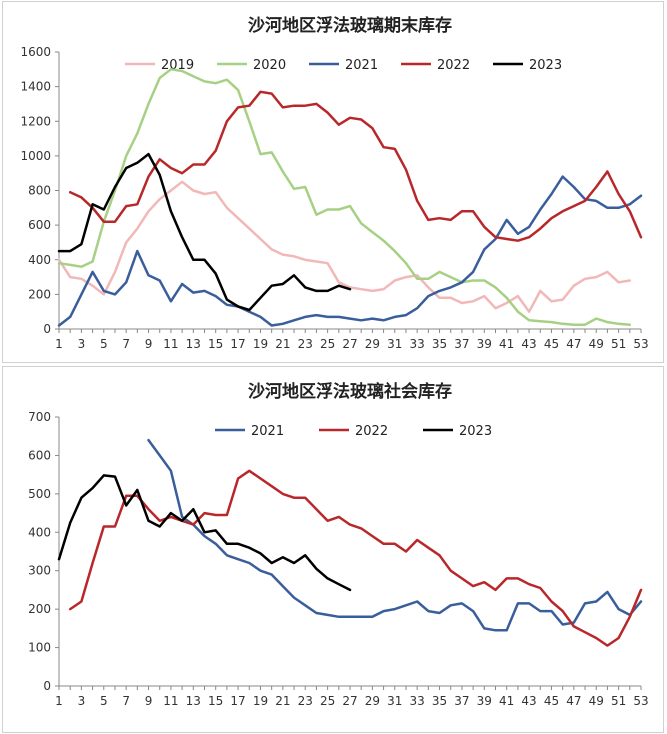 The image size is (667, 734). Describe the element at coordinates (350, 391) in the screenshot. I see `chart-title: 沙河地区浮法玻璃社会库存` at that location.